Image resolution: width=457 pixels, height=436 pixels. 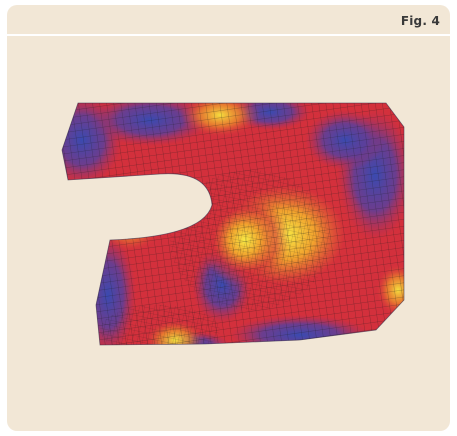 What do you see at coordinates (420, 21) in the screenshot?
I see `figure-label: Fig. 4` at bounding box center [420, 21].